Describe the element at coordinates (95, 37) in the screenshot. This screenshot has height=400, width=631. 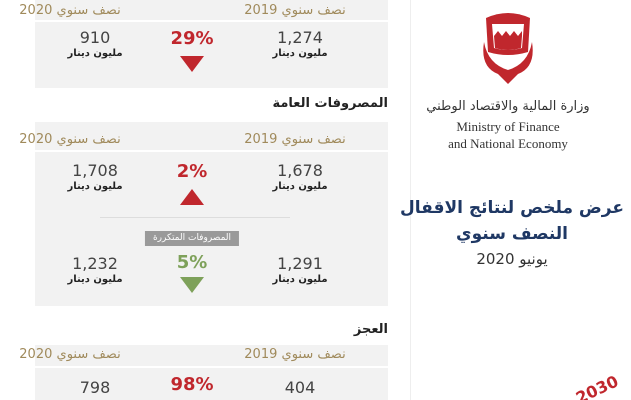
I see `value: 910` at that location.